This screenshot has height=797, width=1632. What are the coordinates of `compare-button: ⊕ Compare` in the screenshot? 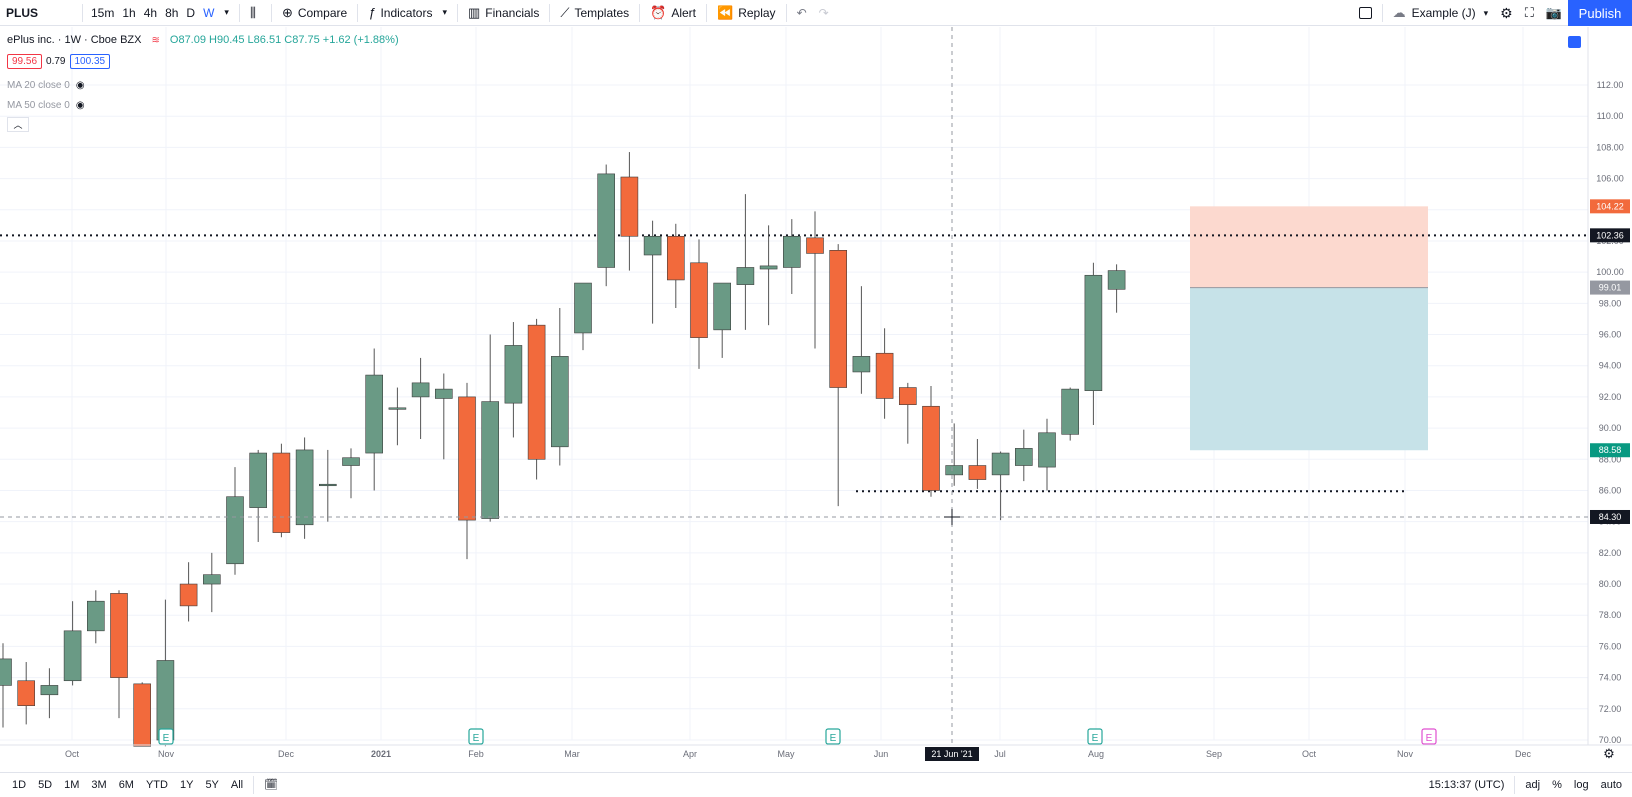 It's located at (314, 13).